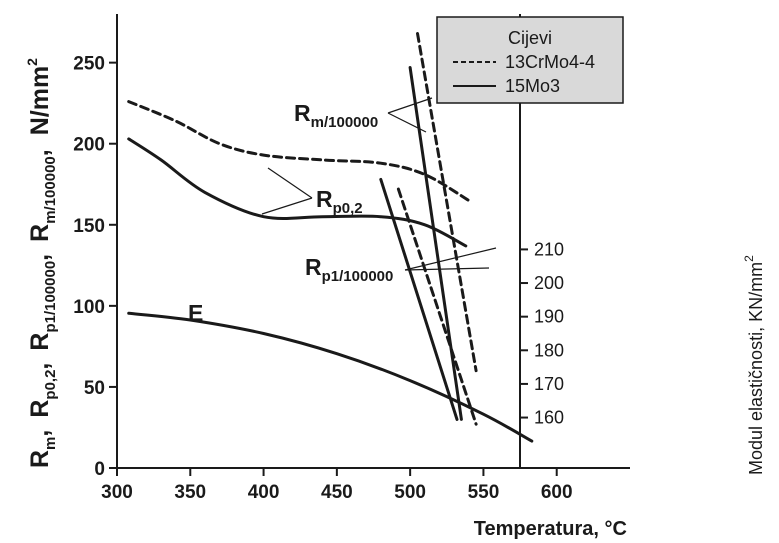 Image resolution: width=779 pixels, height=543 pixels. I want to click on x-tick-label: 500, so click(410, 492).